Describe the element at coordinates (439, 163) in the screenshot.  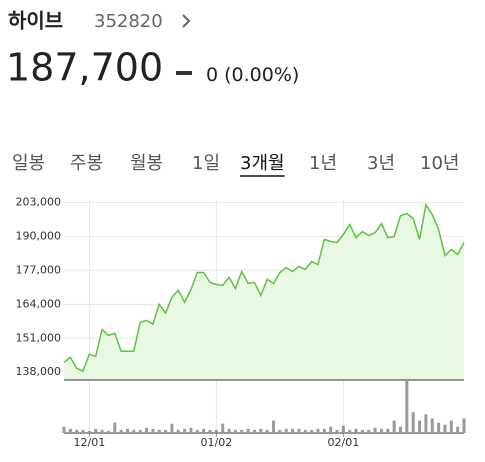
I see `tab: 10년` at that location.